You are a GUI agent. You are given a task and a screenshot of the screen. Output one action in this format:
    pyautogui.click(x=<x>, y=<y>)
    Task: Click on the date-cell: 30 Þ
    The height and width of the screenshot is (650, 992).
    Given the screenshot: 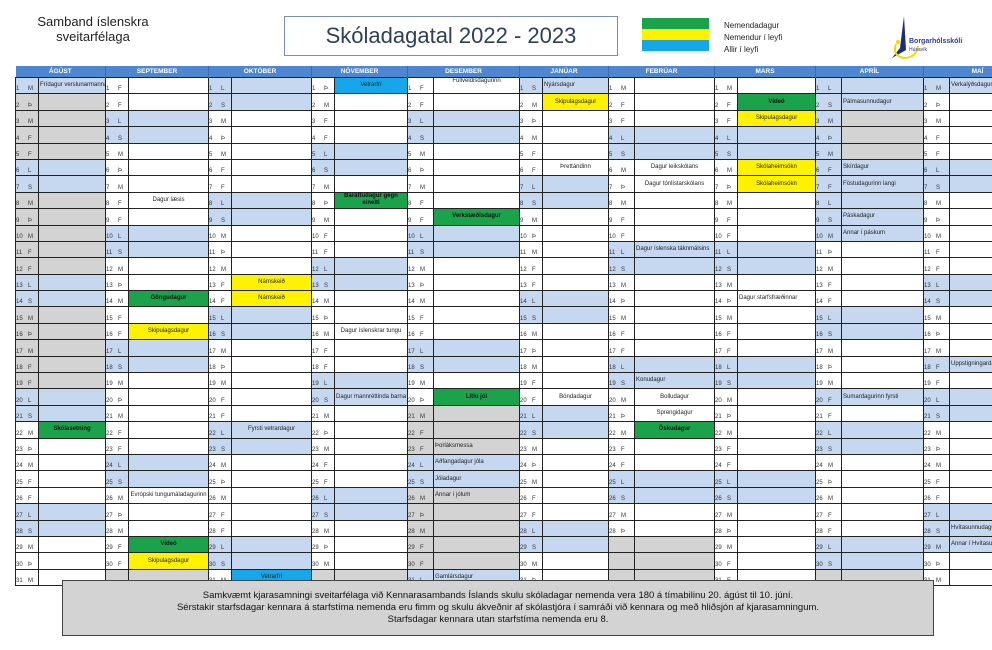 What is the action you would take?
    pyautogui.click(x=937, y=561)
    